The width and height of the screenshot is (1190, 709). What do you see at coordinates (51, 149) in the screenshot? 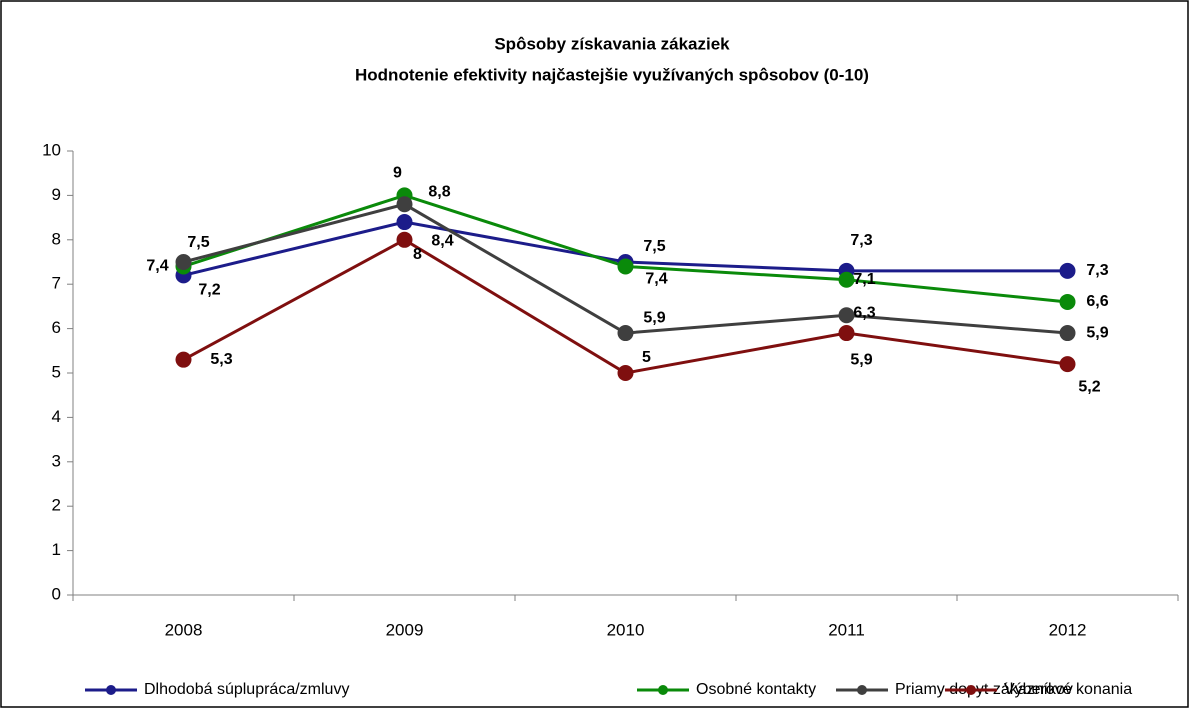
I see `y-tick-label: 10` at bounding box center [51, 149].